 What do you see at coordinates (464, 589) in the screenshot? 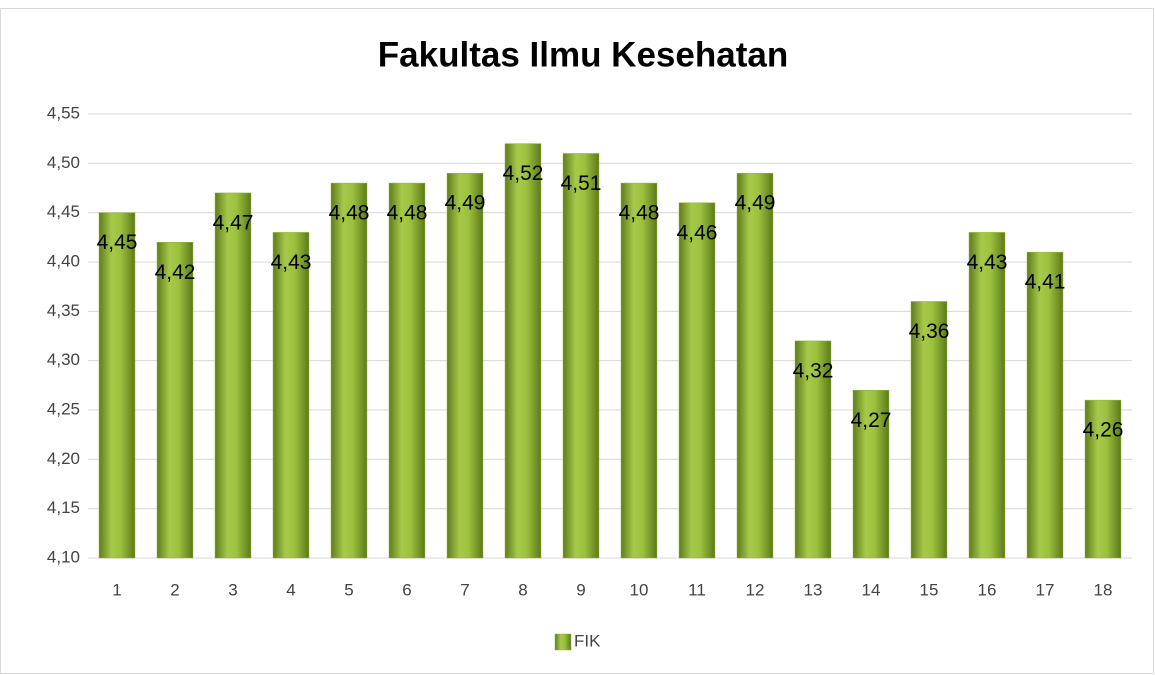
I see `x-tick-label: 7` at bounding box center [464, 589].